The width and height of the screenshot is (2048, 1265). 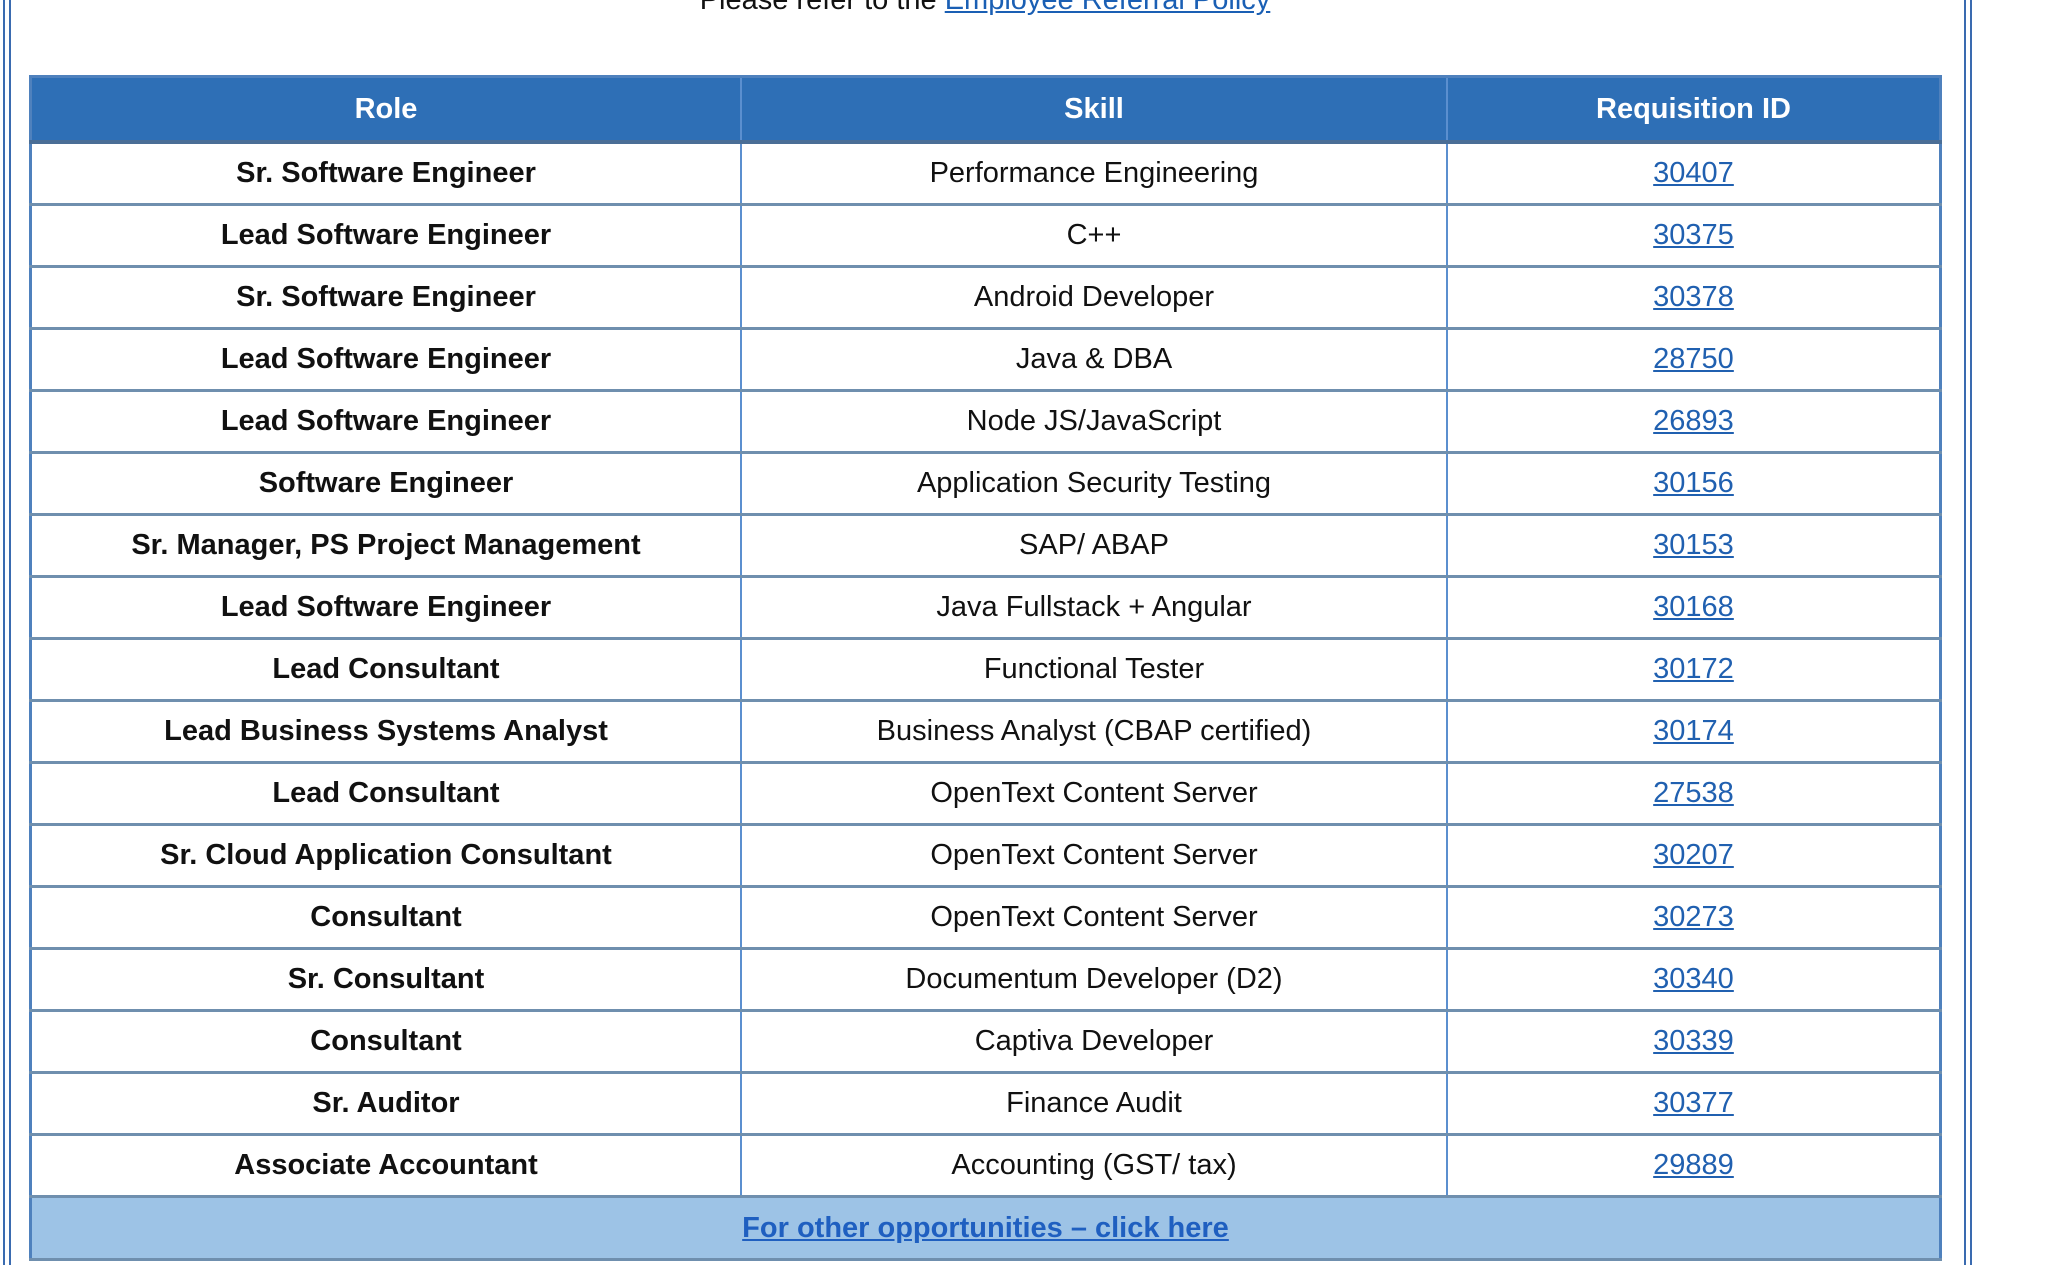 I want to click on table-row: Sr. Auditor Finance Audit 30377, so click(x=985, y=1103).